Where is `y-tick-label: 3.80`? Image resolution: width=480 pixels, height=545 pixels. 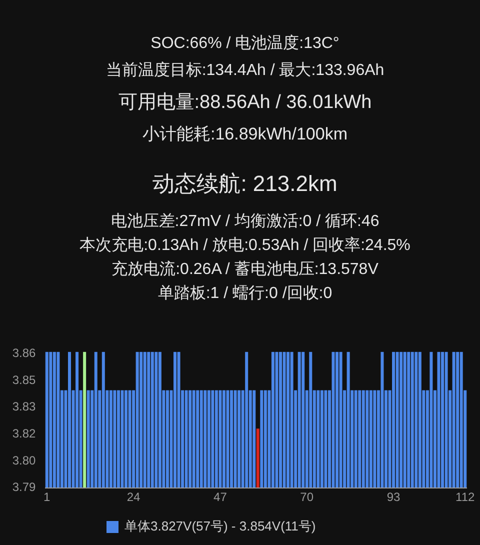 y-tick-label: 3.80 is located at coordinates (24, 460).